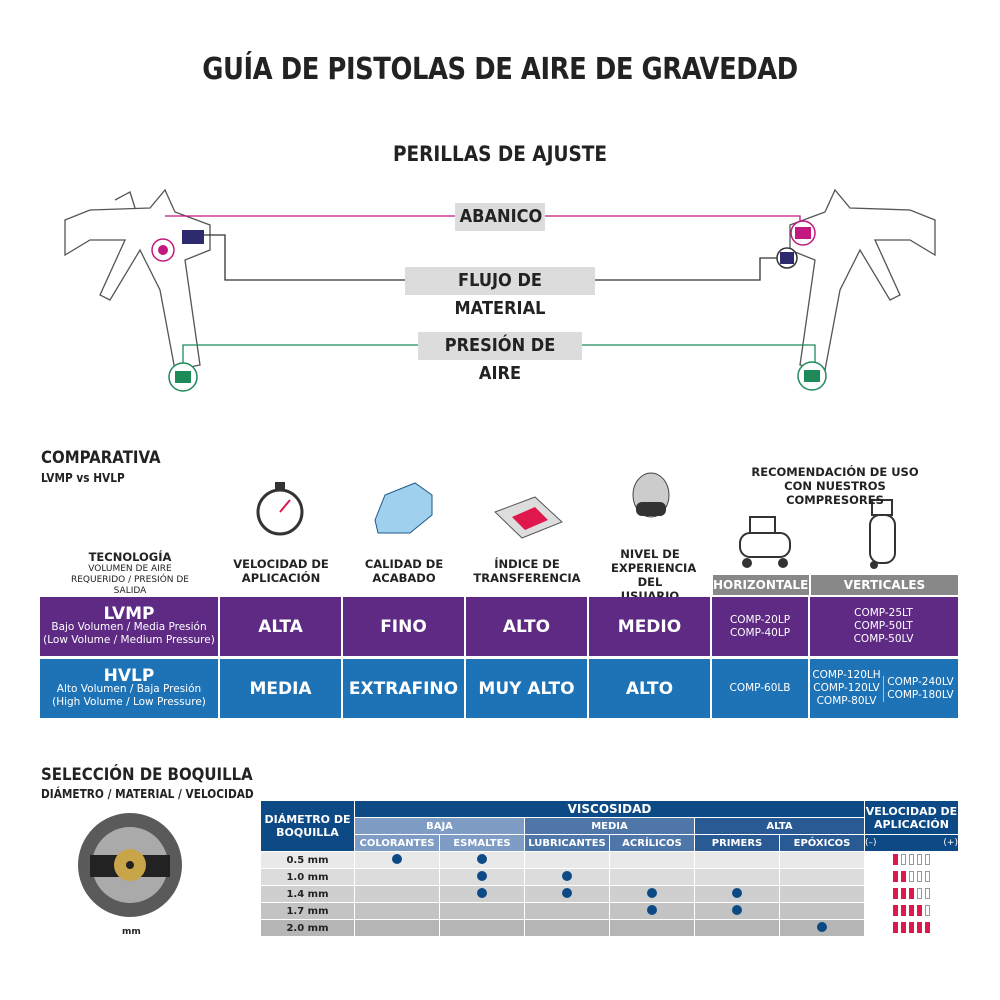 This screenshot has width=1000, height=1000. Describe the element at coordinates (131, 932) in the screenshot. I see `nozzle-unit-label: mm` at that location.